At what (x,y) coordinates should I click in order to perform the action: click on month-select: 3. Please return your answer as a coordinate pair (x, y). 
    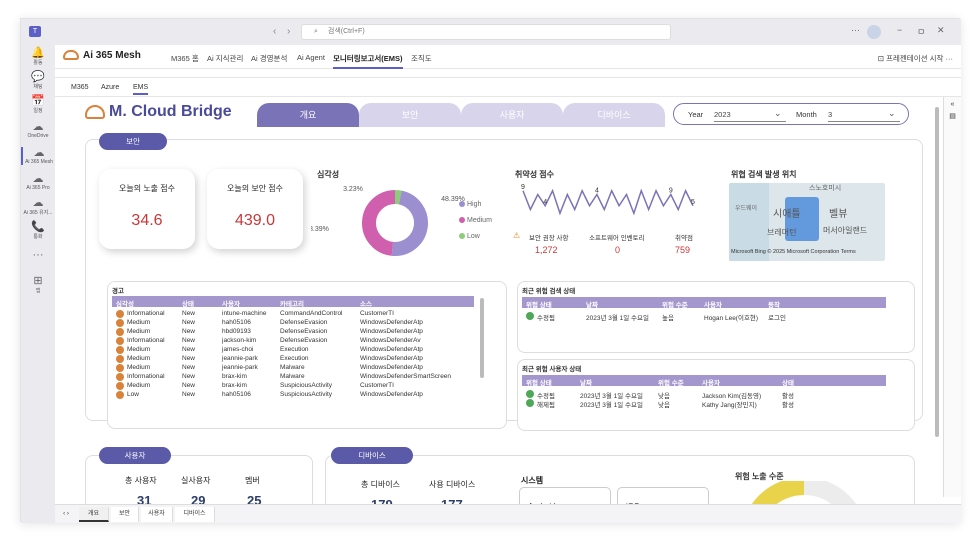
    Looking at the image, I should click on (864, 116).